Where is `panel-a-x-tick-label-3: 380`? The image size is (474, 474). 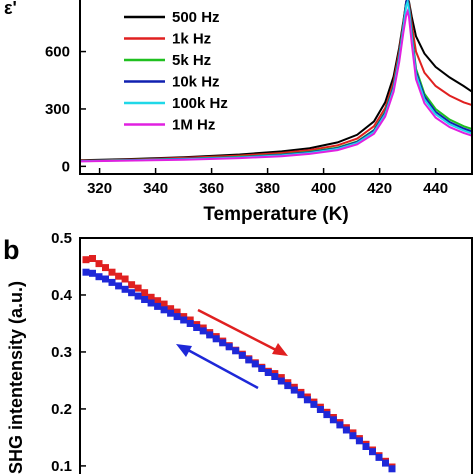
panel-a-x-tick-label-3: 380 is located at coordinates (267, 188).